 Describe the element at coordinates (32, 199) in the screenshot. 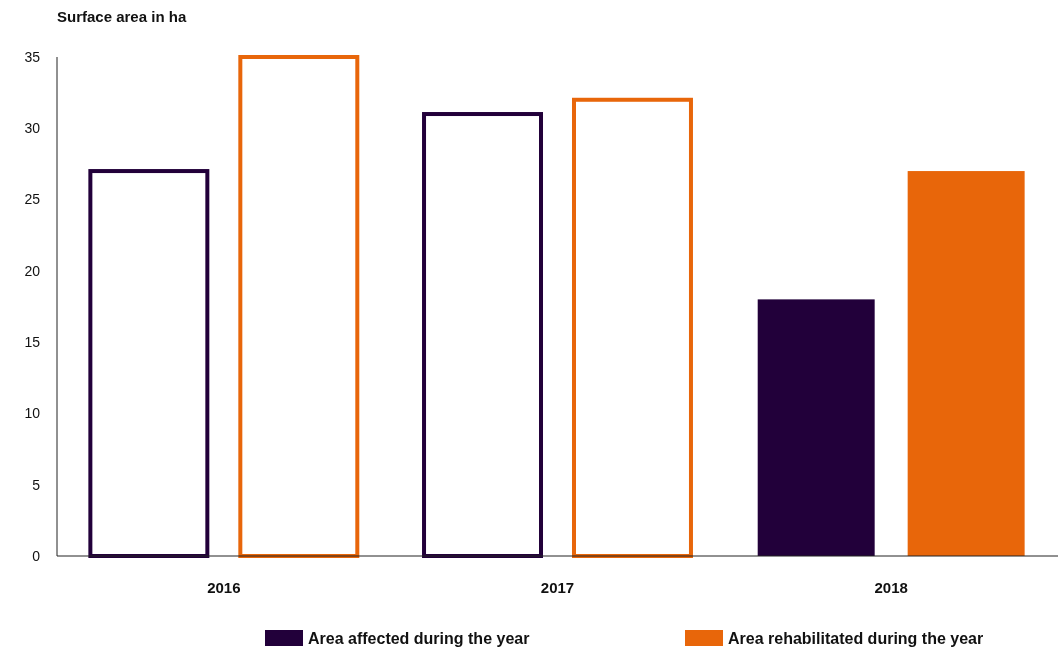

I see `y-tick-label: 25` at that location.